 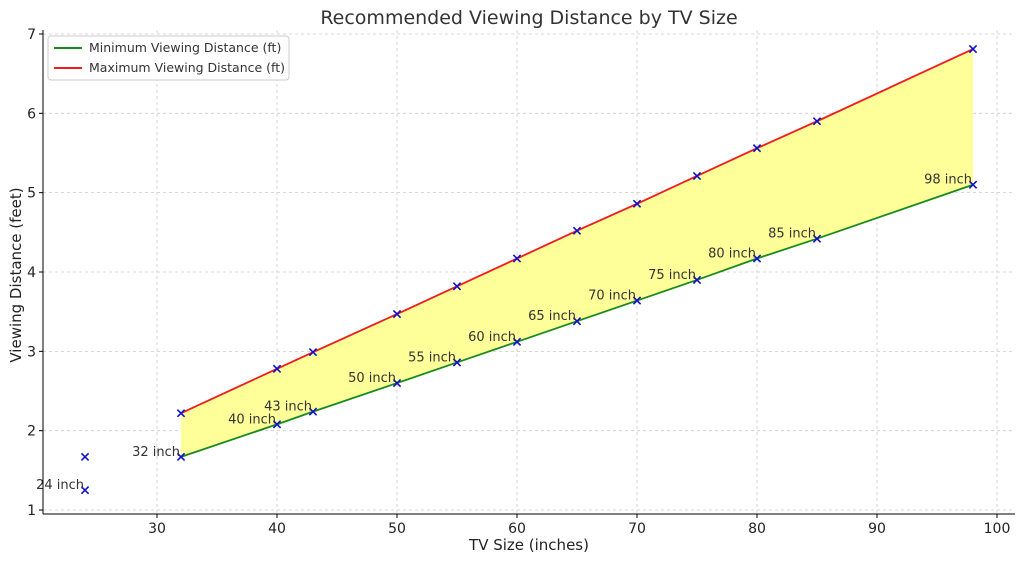 I want to click on legend-label-maximum: Maximum Viewing Distance (ft), so click(x=187, y=67).